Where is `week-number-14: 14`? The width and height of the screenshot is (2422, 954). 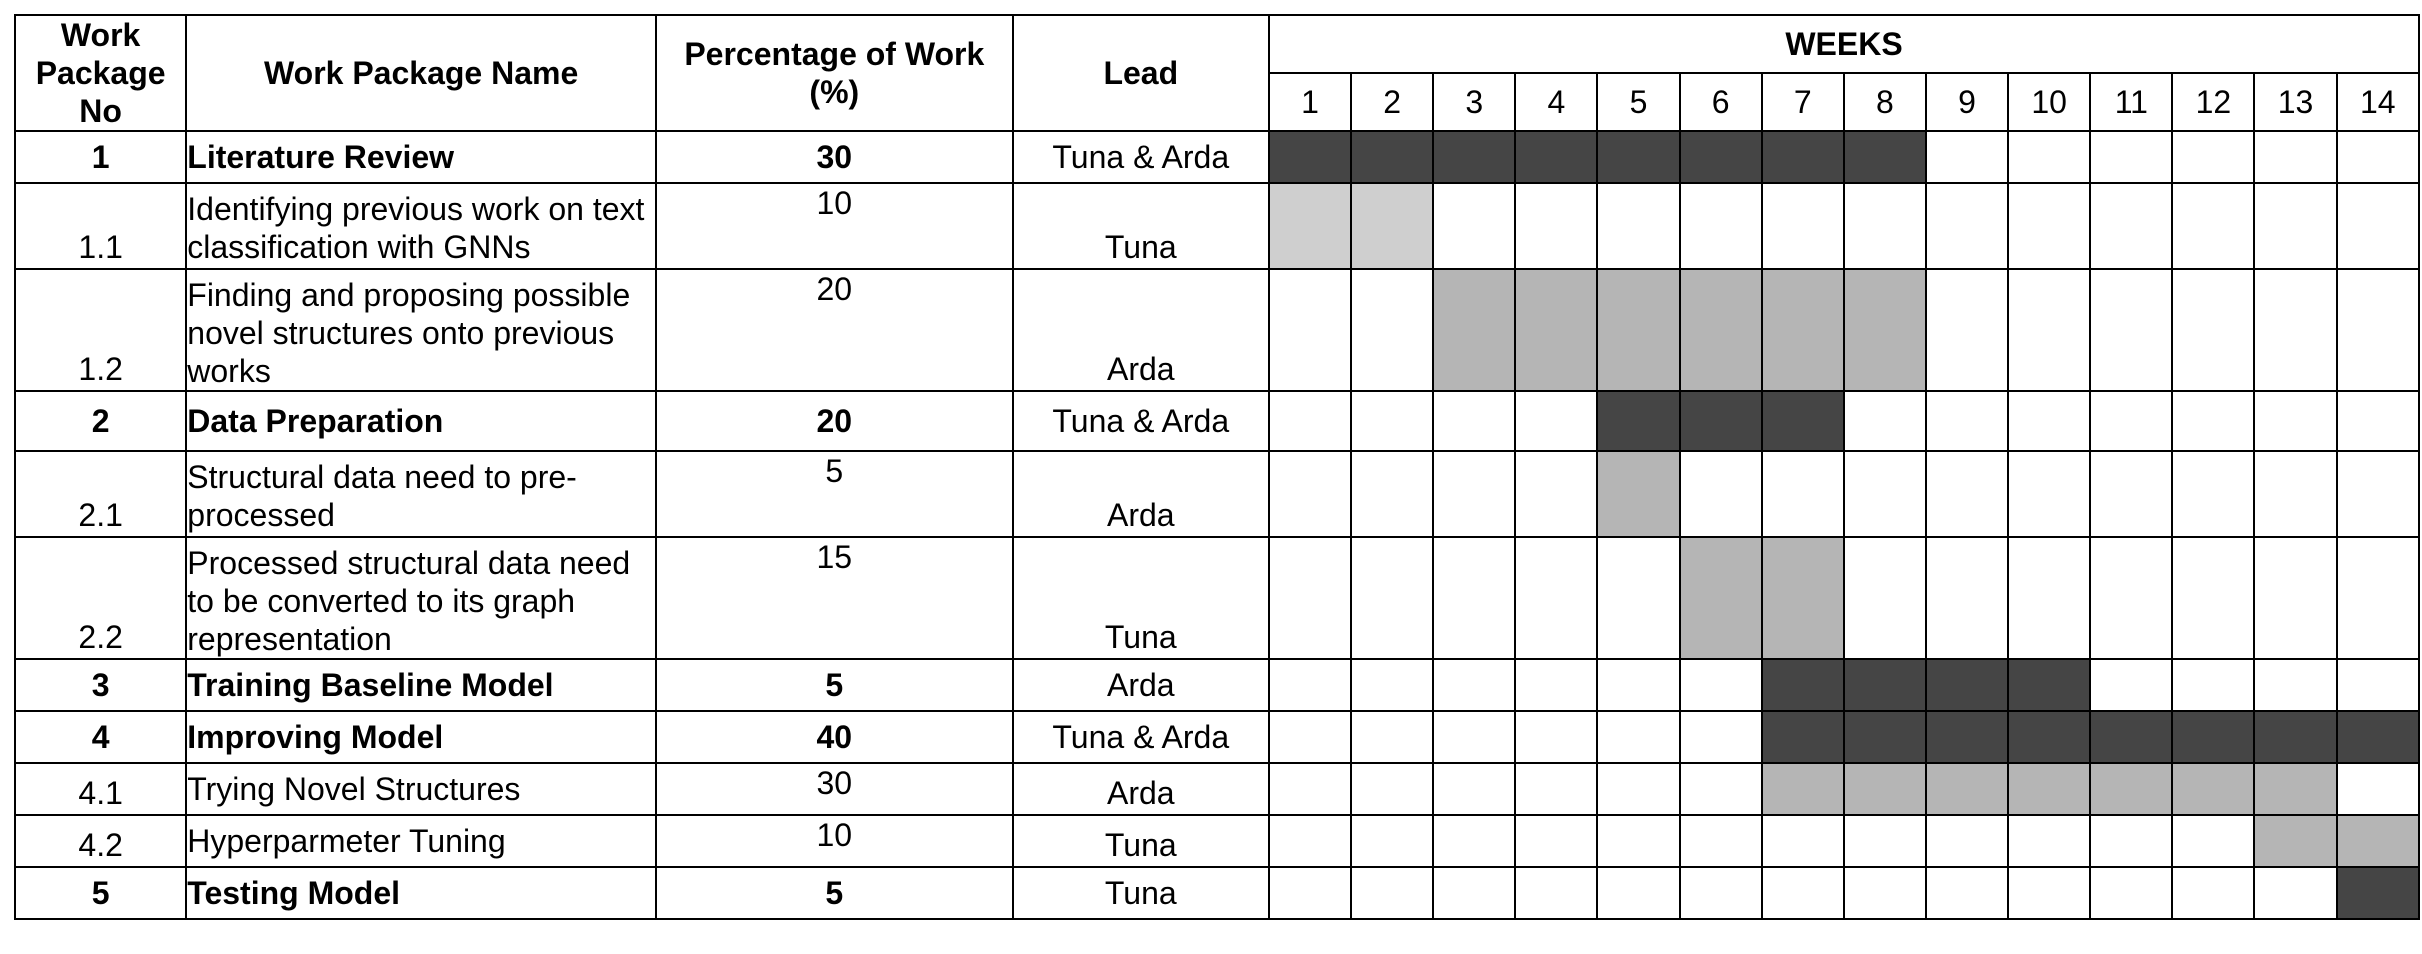 week-number-14: 14 is located at coordinates (2378, 102).